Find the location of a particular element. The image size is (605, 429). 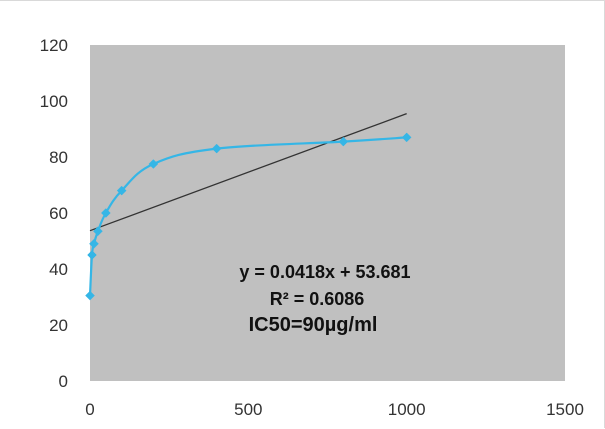

trend-equation-label: y = 0.0418x + 53.681 is located at coordinates (324, 272).